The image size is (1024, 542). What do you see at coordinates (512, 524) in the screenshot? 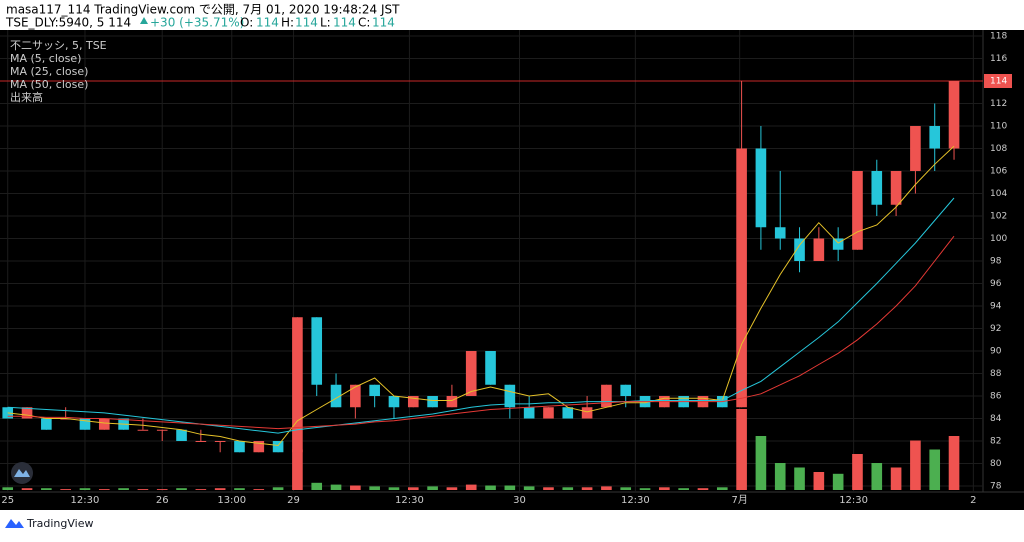
I see `footer-bg` at bounding box center [512, 524].